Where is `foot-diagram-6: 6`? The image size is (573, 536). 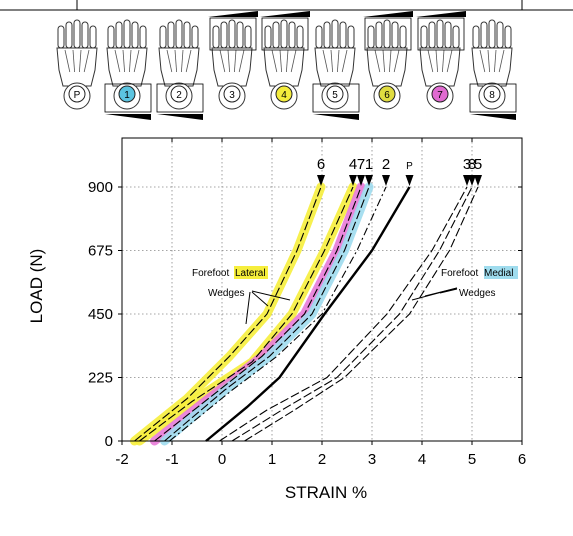
foot-diagram-6: 6 is located at coordinates (388, 60).